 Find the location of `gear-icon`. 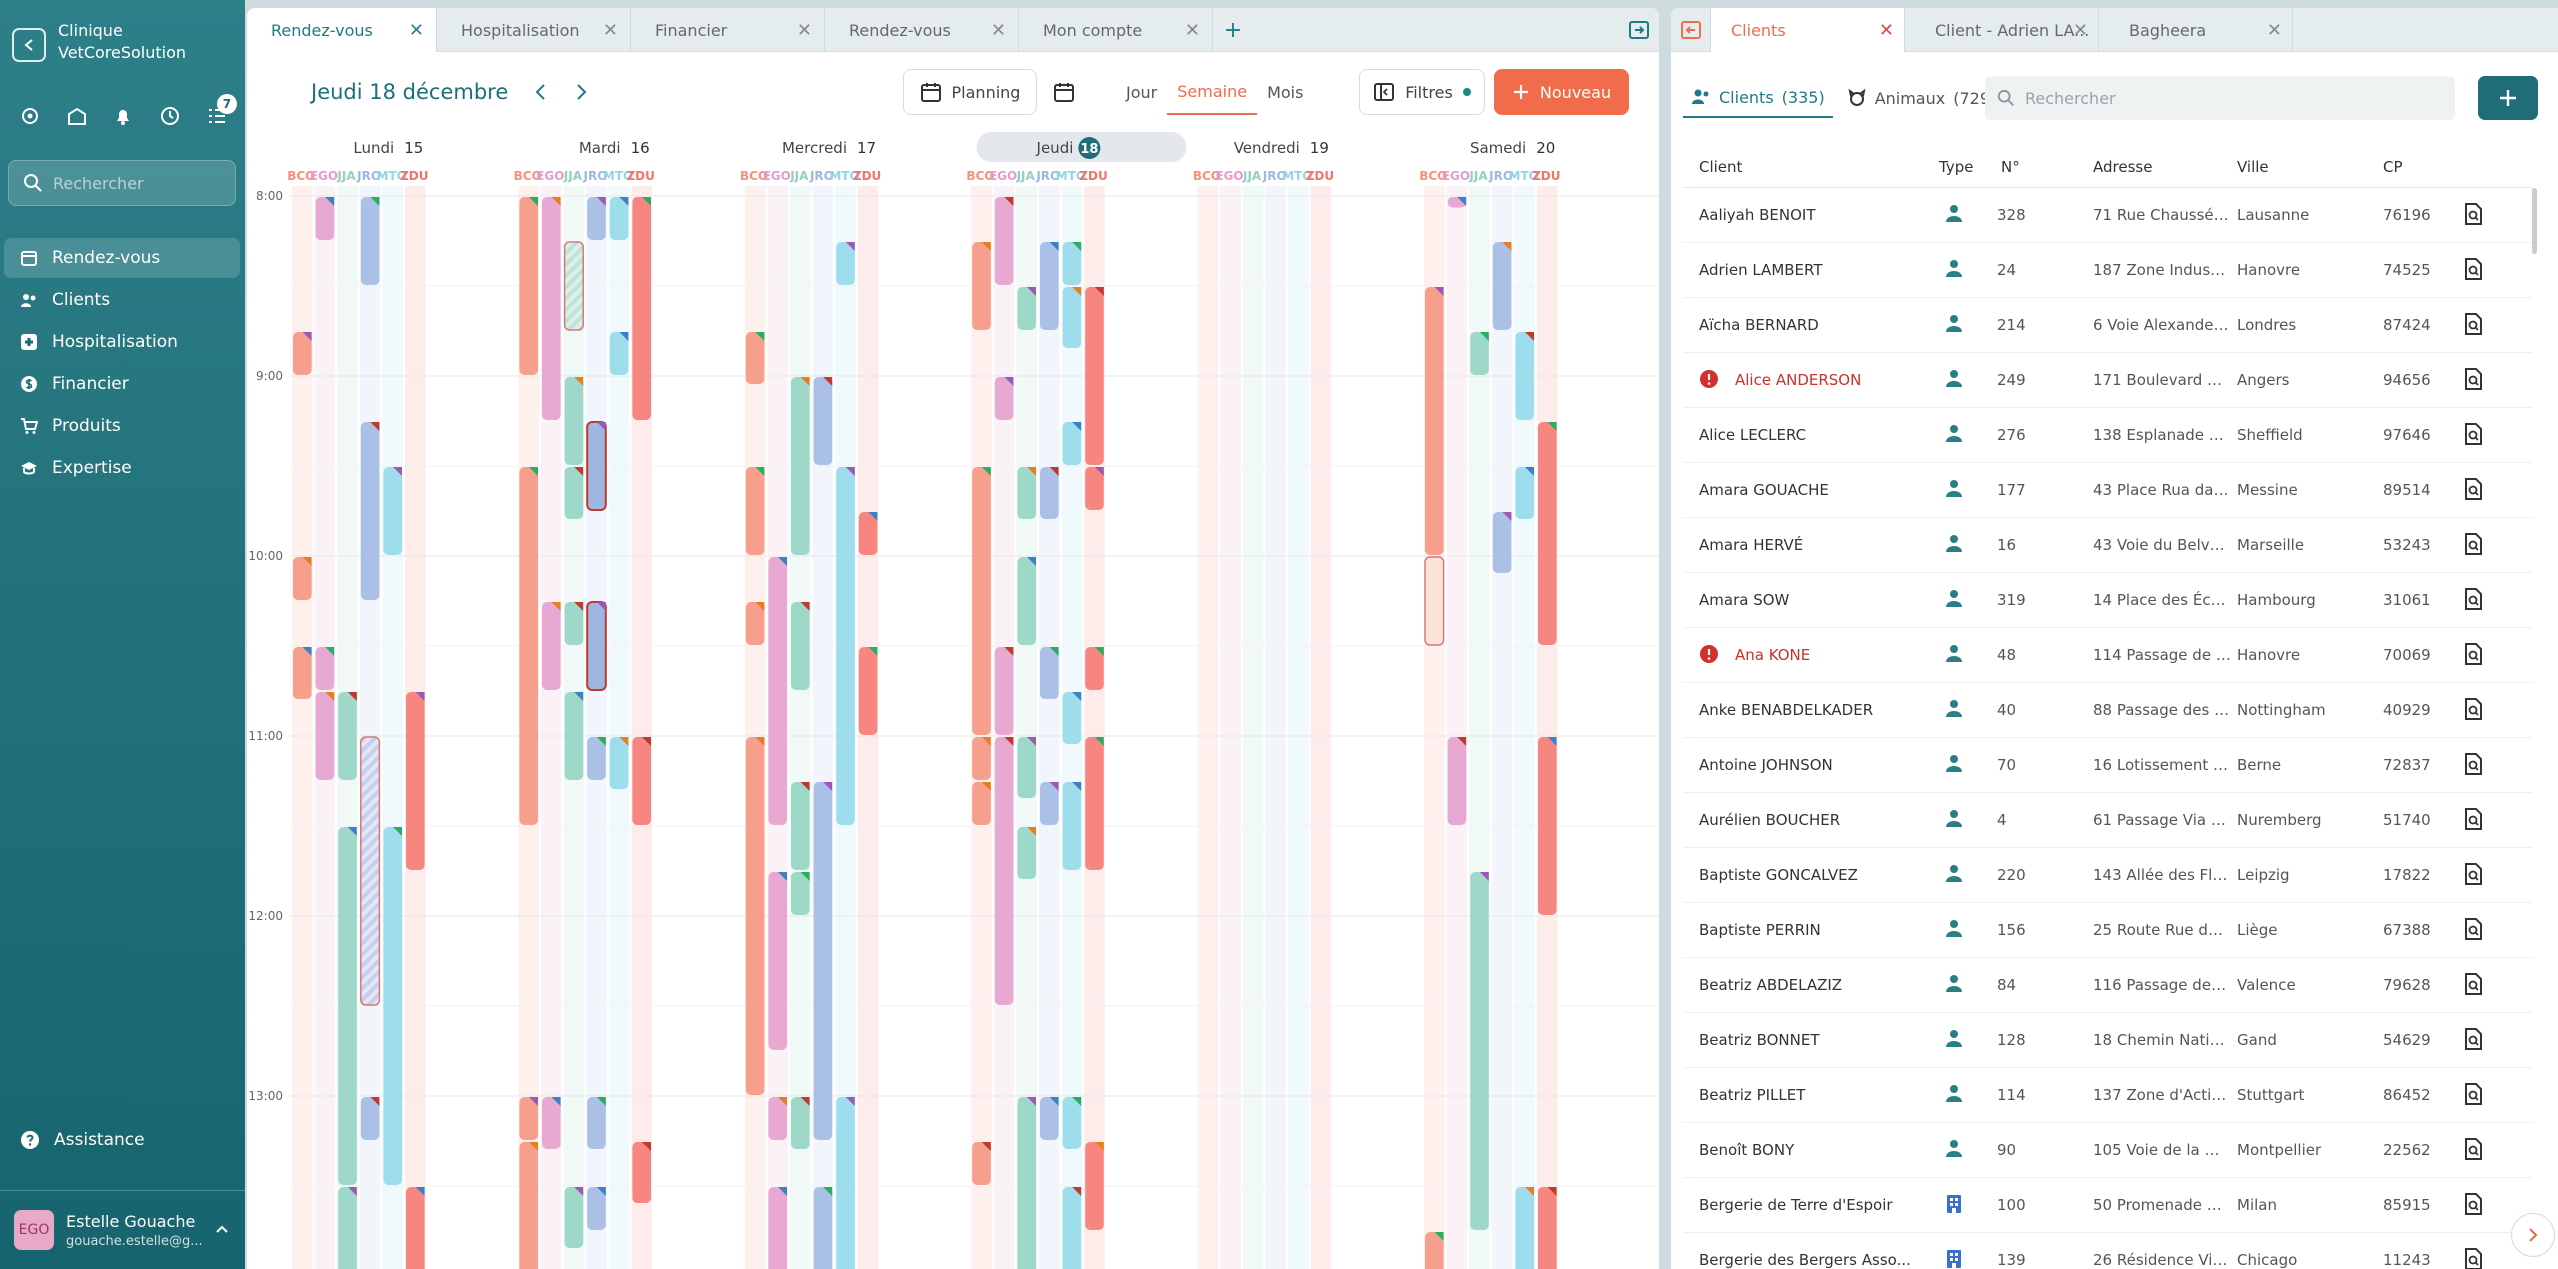

gear-icon is located at coordinates (30, 116).